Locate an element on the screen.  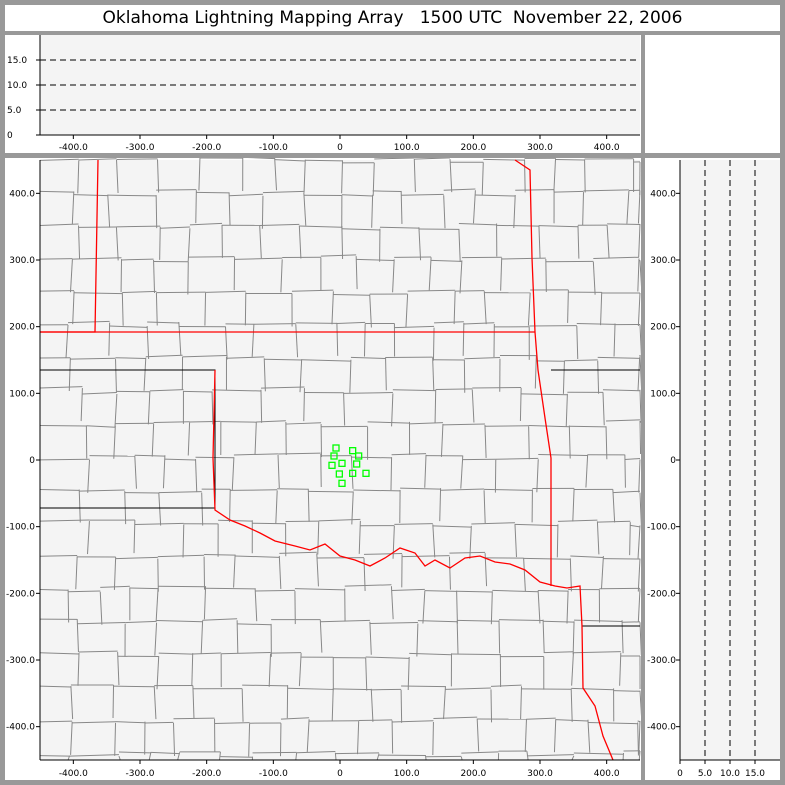
y-tick-label: 400.0 is located at coordinates (22, 194).